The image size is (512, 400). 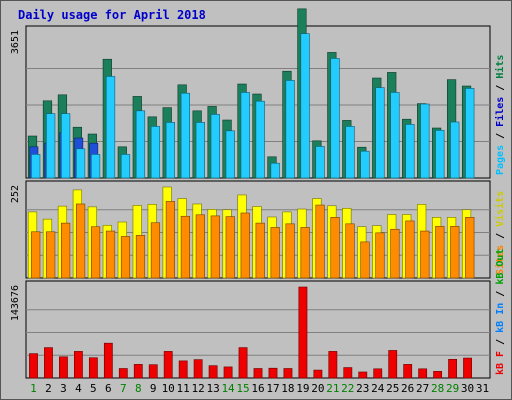 What do you see at coordinates (212, 388) in the screenshot?
I see `x-tick-label-13: 13` at bounding box center [212, 388].